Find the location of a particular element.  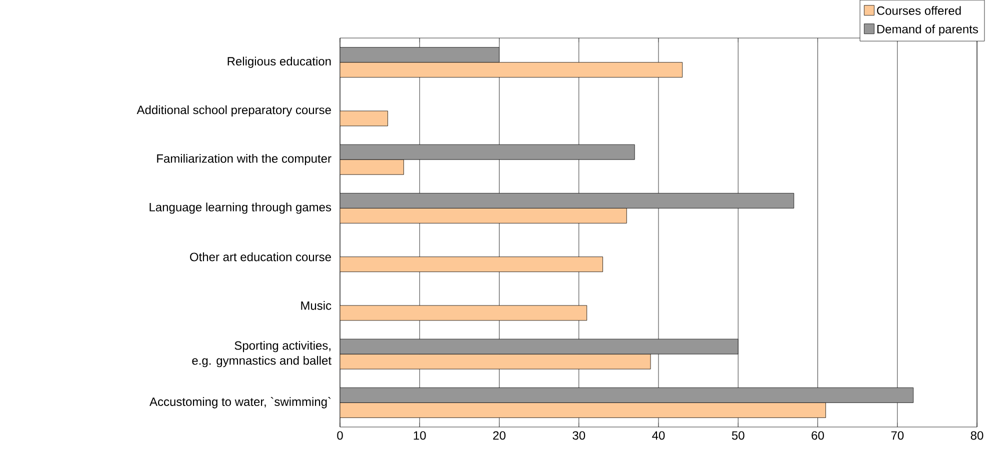

y-tick-label: Familiarization with the computer is located at coordinates (244, 160).